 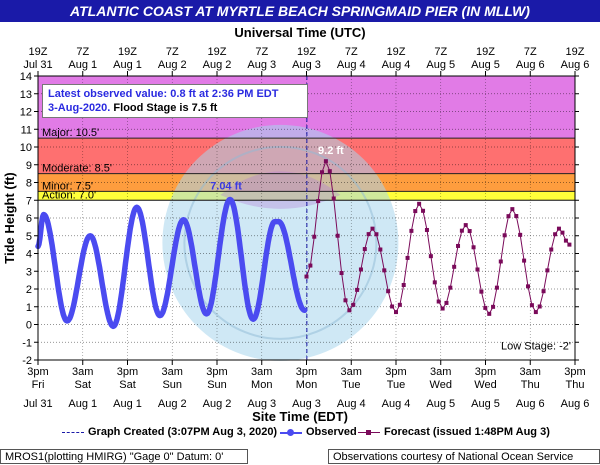 What do you see at coordinates (26, 95) in the screenshot?
I see `y-tick-label: 13` at bounding box center [26, 95].